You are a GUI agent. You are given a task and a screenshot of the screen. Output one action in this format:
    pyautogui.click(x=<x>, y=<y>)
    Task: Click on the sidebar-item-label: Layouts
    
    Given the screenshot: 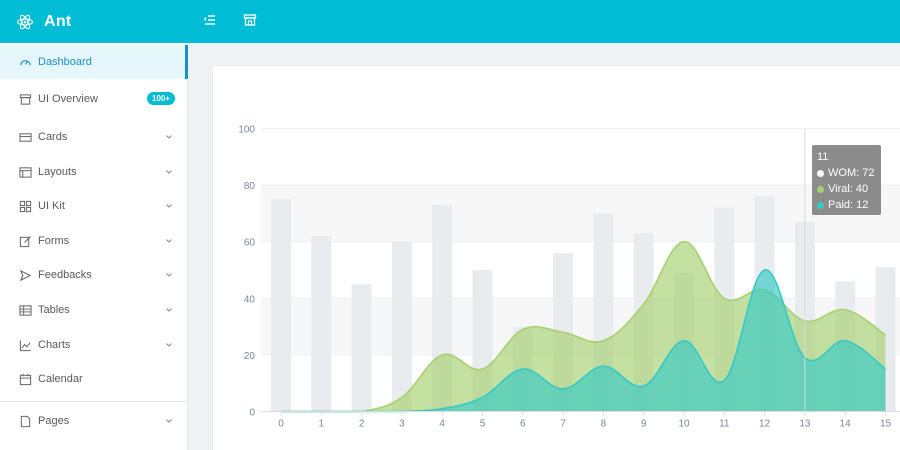 What is the action you would take?
    pyautogui.click(x=57, y=172)
    